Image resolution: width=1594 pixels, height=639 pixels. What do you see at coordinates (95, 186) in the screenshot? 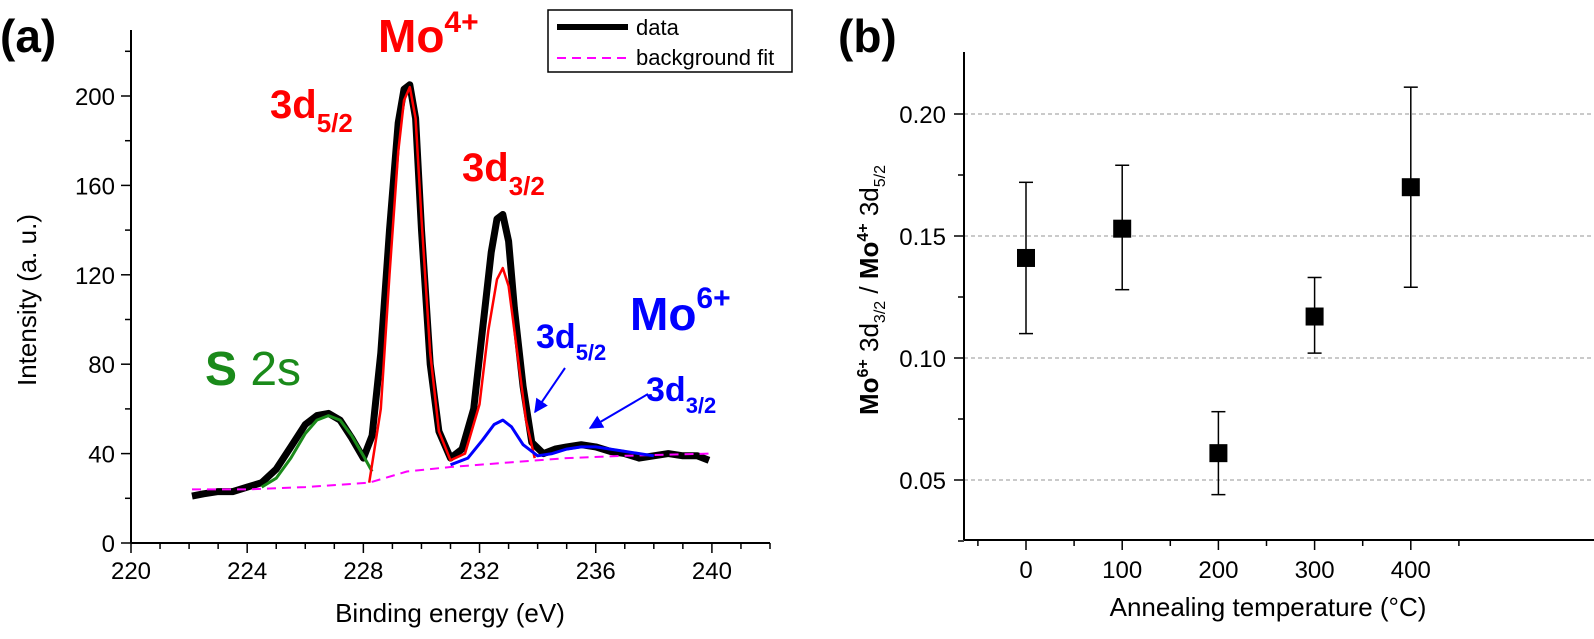
I see `y-tick-label: 160` at bounding box center [95, 186].